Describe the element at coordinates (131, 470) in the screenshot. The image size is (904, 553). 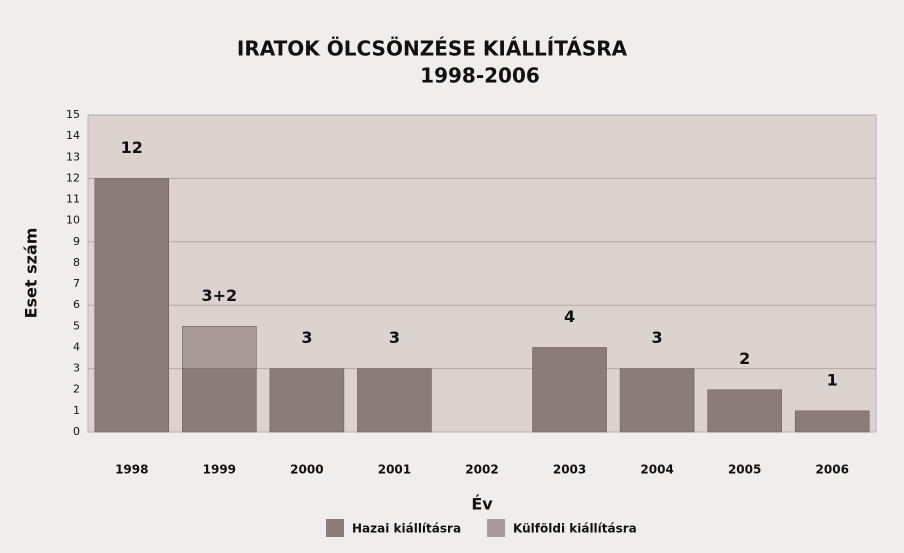
I see `x-tick-label: 1998` at that location.